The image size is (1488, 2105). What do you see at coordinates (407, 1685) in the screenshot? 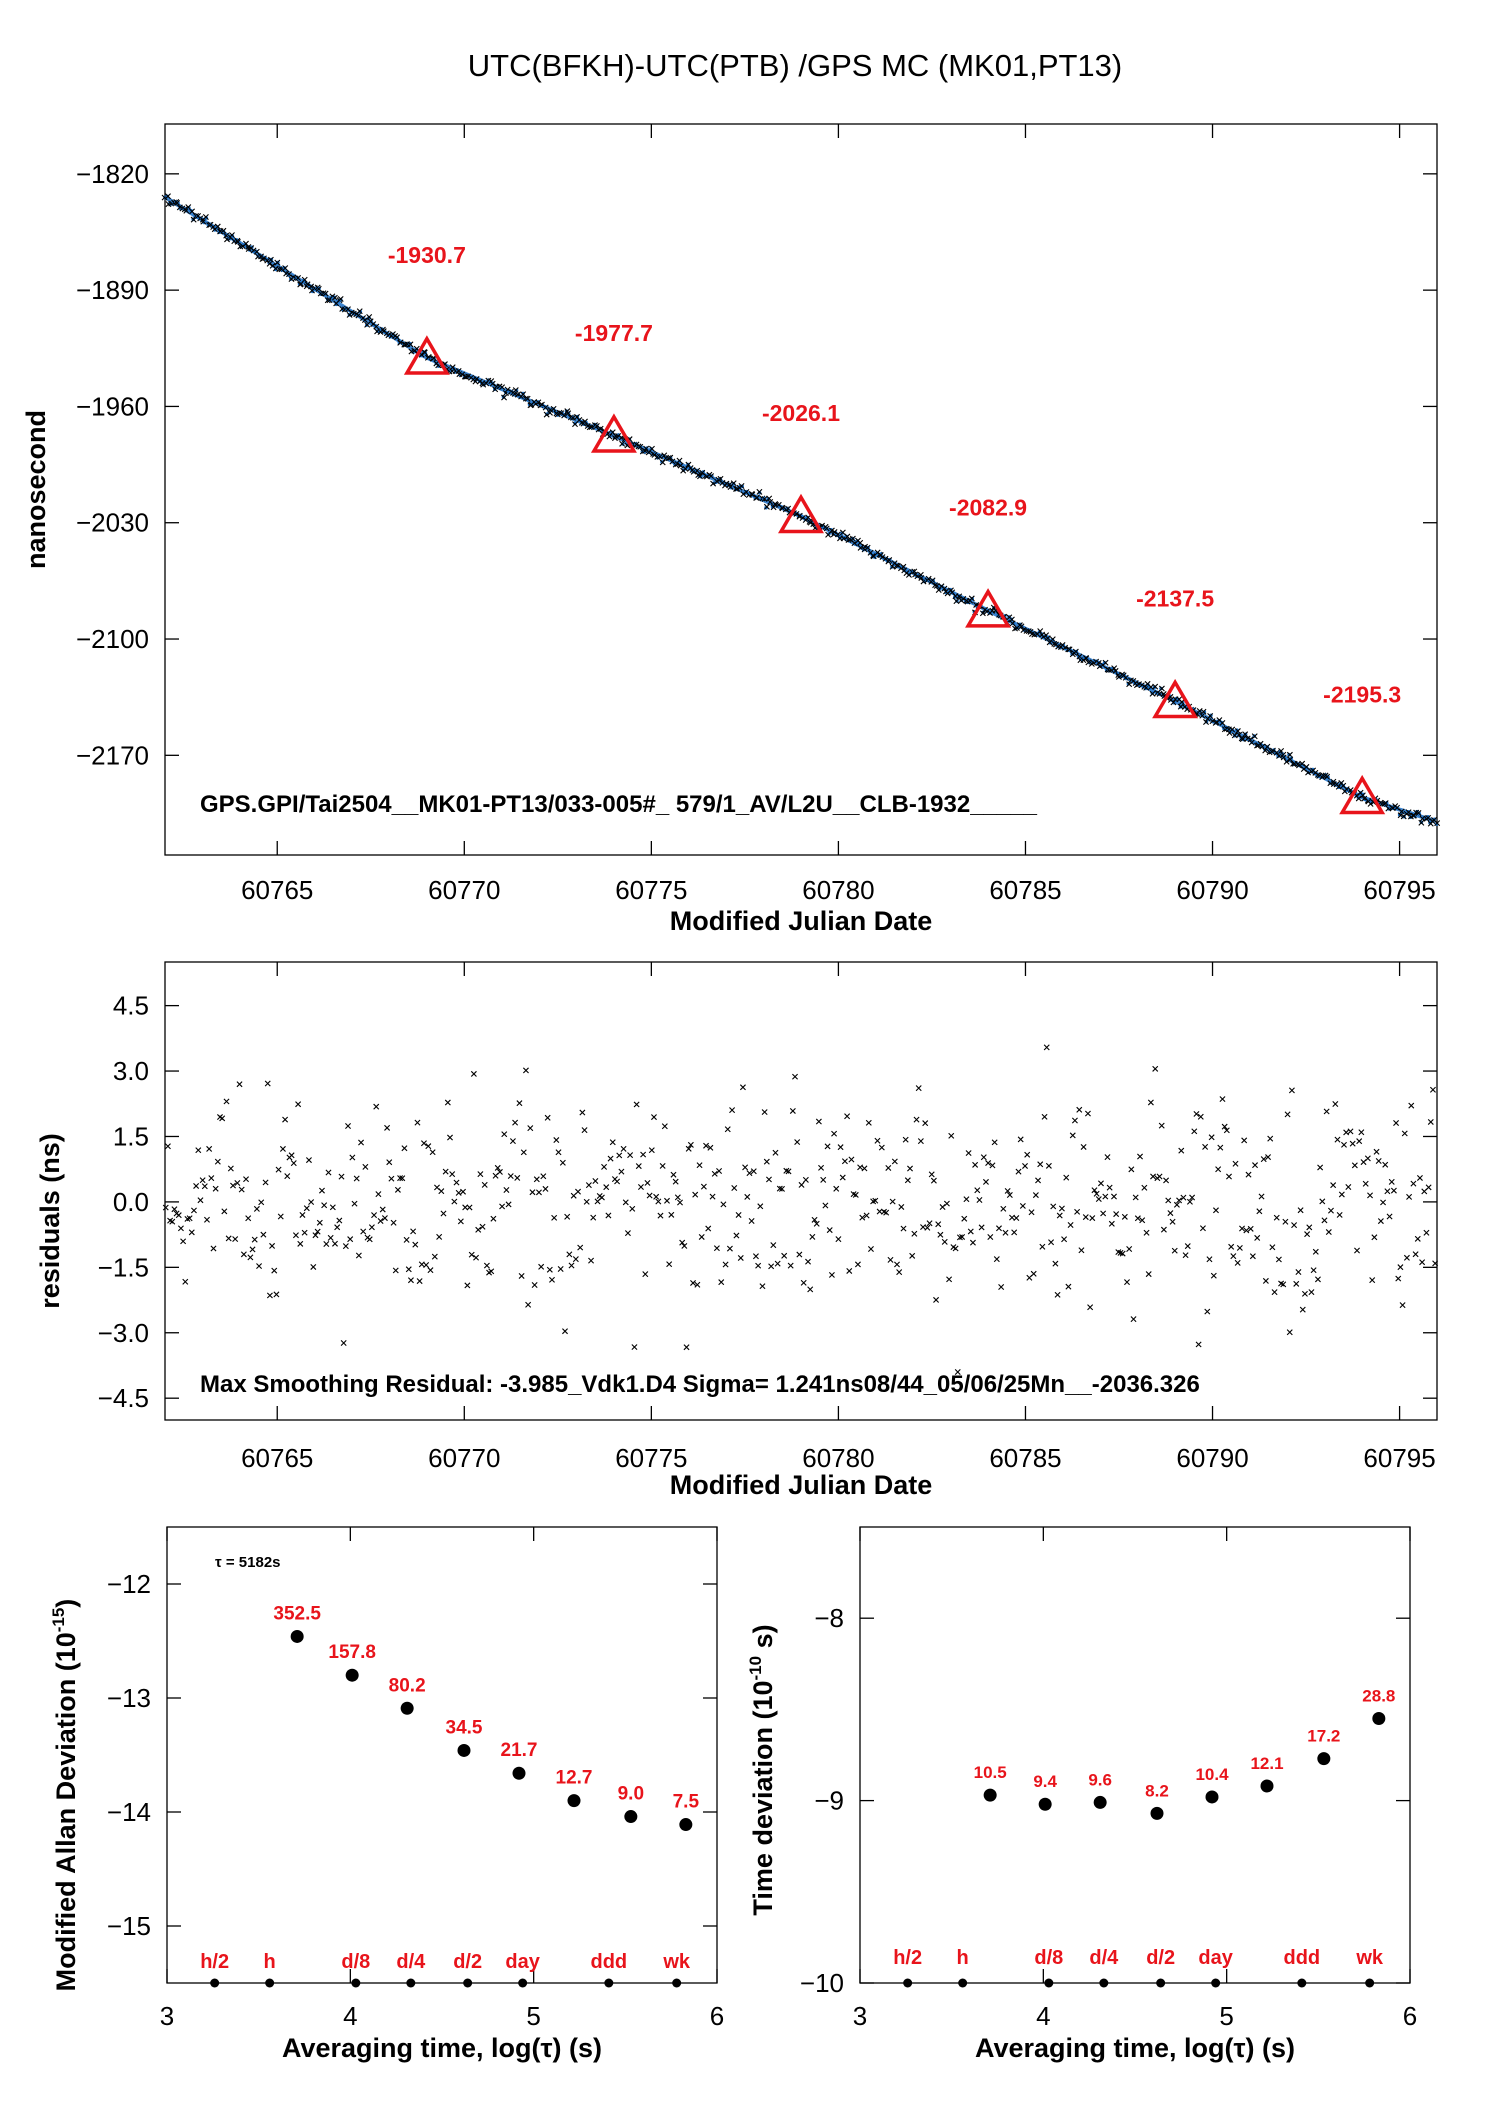
I see `stability-value-label: 80.2` at bounding box center [407, 1685].